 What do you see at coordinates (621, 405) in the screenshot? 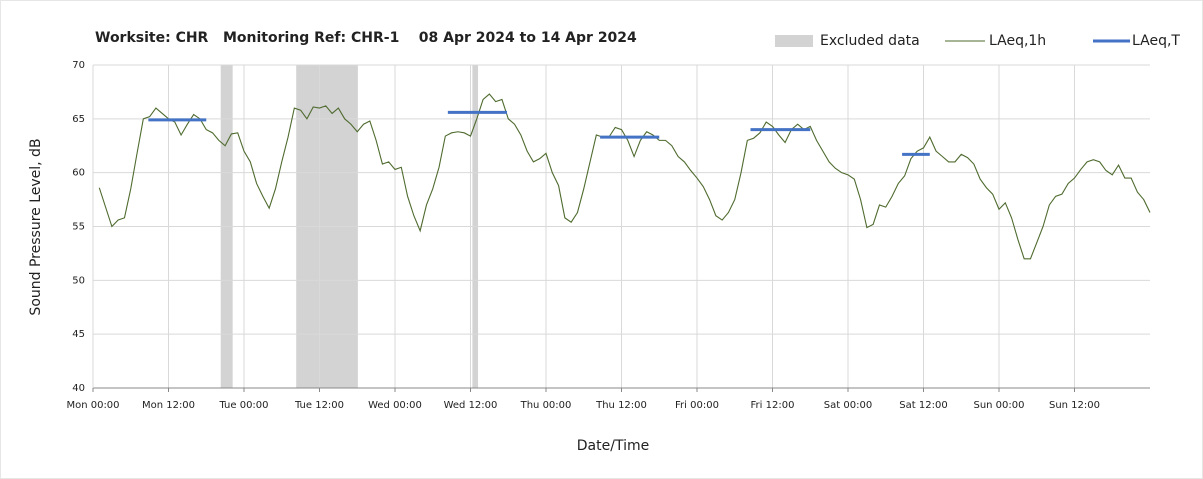
I see `x-tick-label: Thu 12:00` at bounding box center [621, 405].